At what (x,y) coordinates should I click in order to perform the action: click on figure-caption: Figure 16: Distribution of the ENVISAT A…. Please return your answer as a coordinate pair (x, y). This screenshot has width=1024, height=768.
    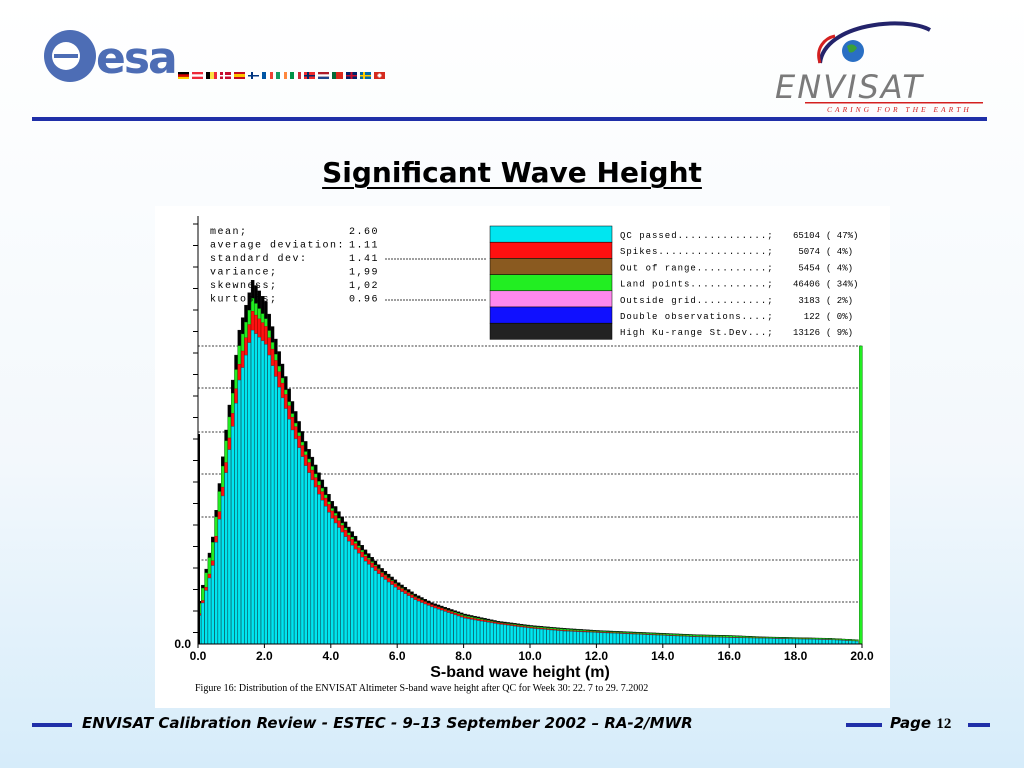
    Looking at the image, I should click on (422, 688).